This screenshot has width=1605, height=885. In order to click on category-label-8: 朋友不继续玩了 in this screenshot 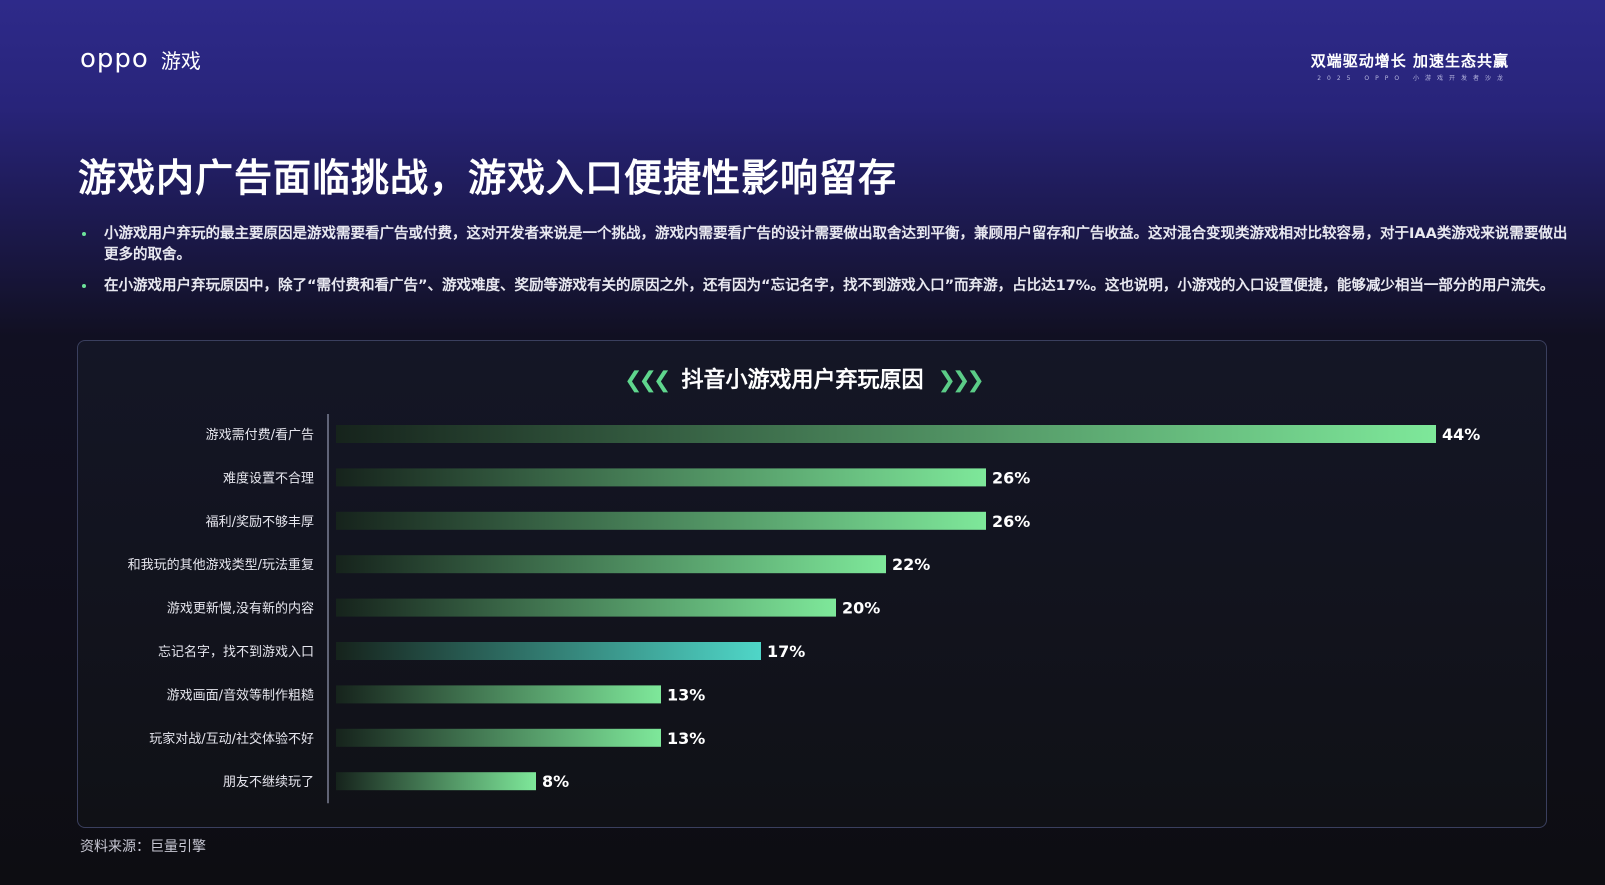, I will do `click(268, 782)`.